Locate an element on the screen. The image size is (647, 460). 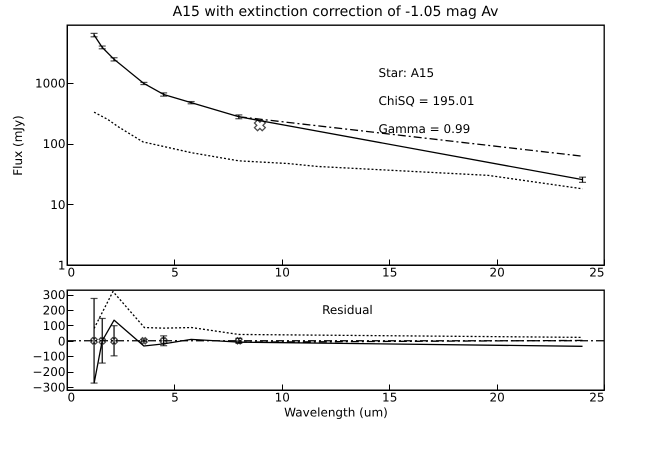
annotation: Gamma = 0.99 is located at coordinates (424, 129).